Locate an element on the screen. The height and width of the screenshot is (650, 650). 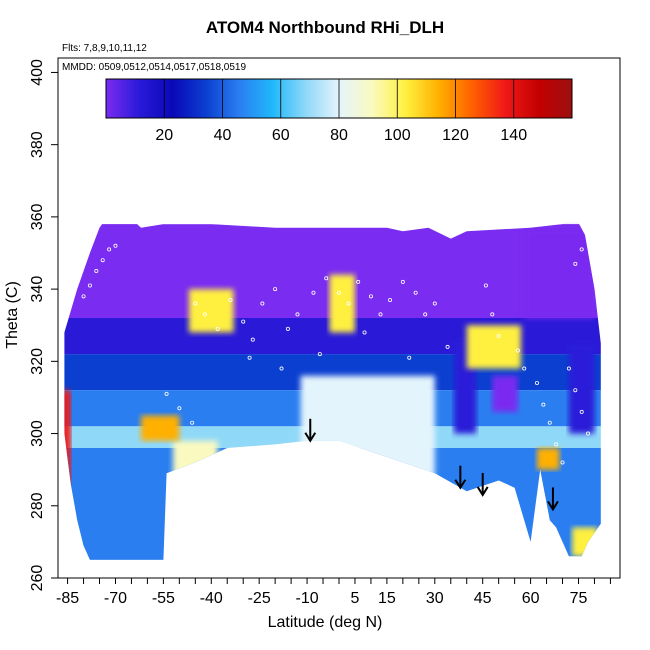
colorbar-tick-label: 140 is located at coordinates (513, 135).